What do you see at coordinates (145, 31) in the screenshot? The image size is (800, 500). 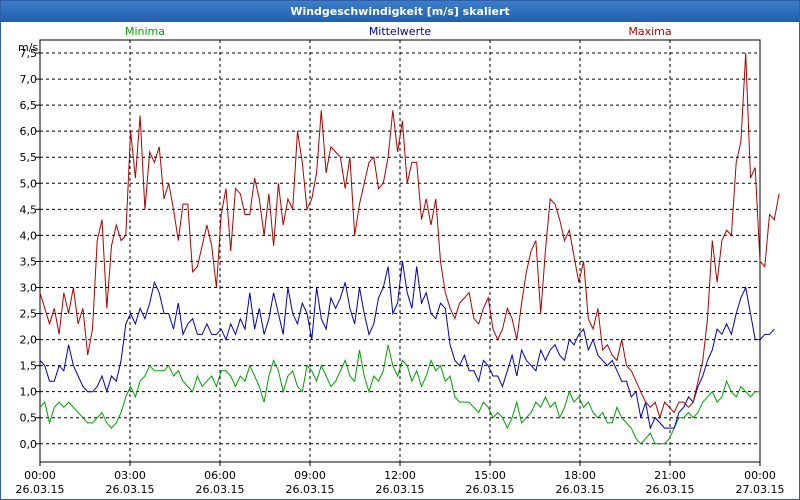 I see `legend-minima: Minima` at bounding box center [145, 31].